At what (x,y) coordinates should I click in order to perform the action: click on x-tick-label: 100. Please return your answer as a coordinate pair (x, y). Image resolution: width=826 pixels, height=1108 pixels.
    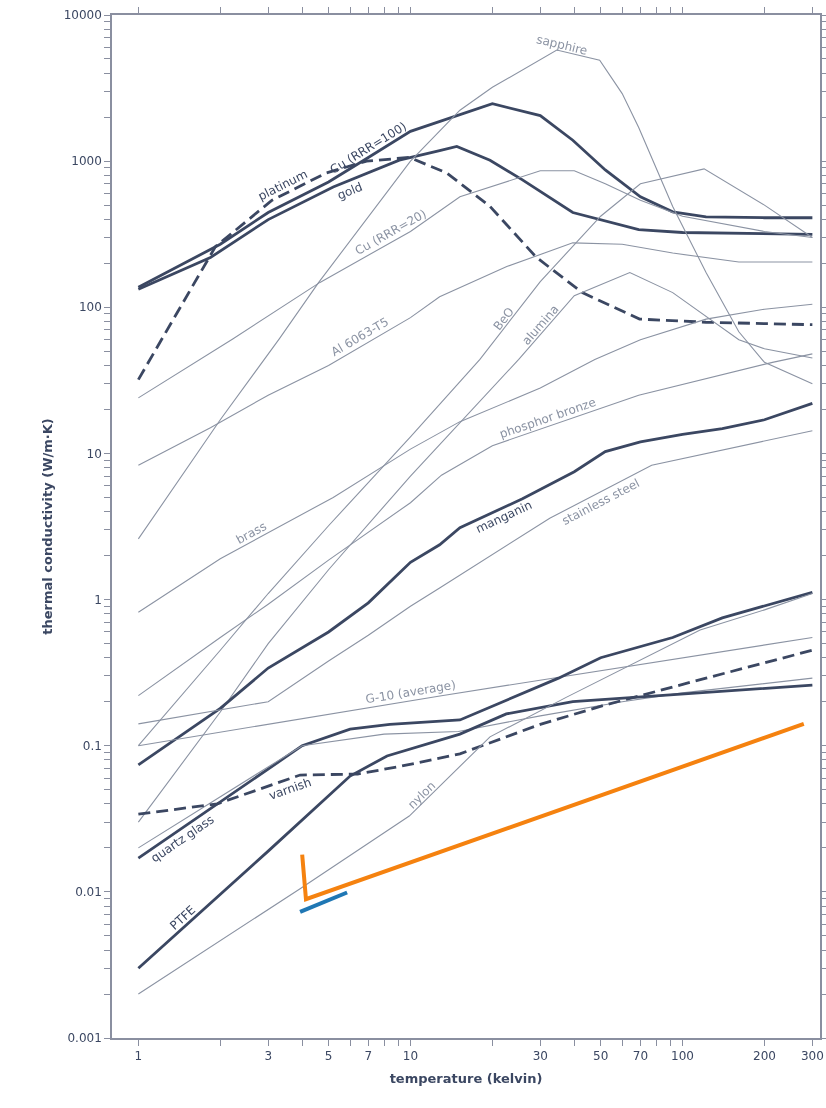
    Looking at the image, I should click on (682, 1056).